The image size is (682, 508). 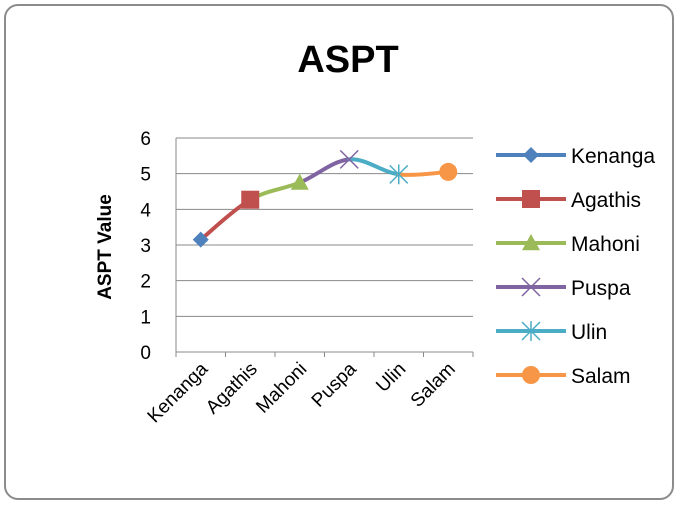 I want to click on legend-label: Ulin, so click(x=589, y=332).